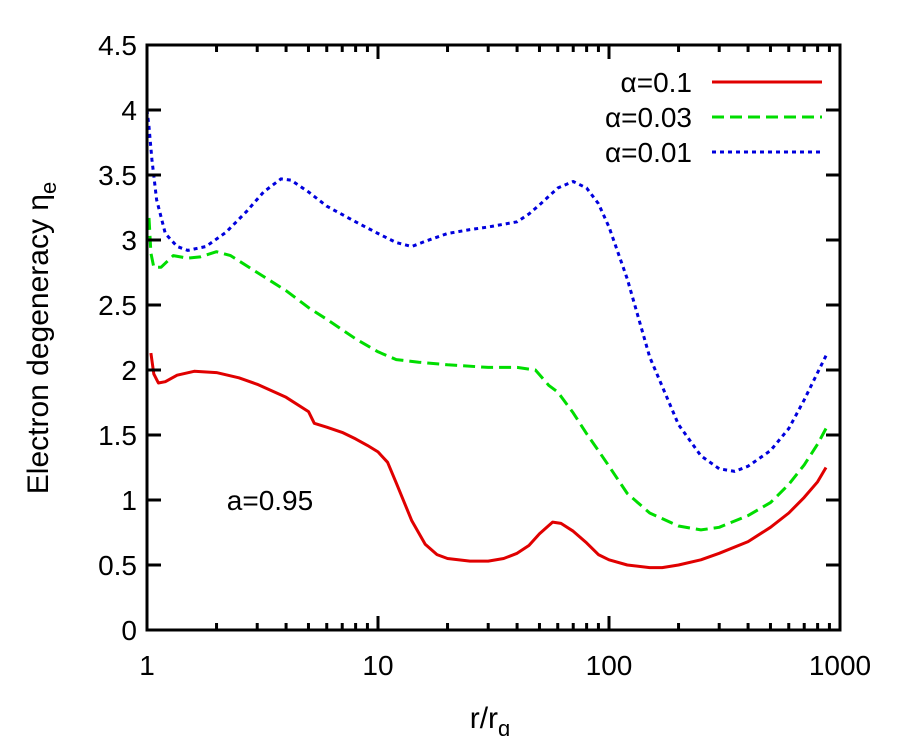 The width and height of the screenshot is (900, 736). Describe the element at coordinates (117, 175) in the screenshot. I see `y-tick-label: 3.5` at that location.